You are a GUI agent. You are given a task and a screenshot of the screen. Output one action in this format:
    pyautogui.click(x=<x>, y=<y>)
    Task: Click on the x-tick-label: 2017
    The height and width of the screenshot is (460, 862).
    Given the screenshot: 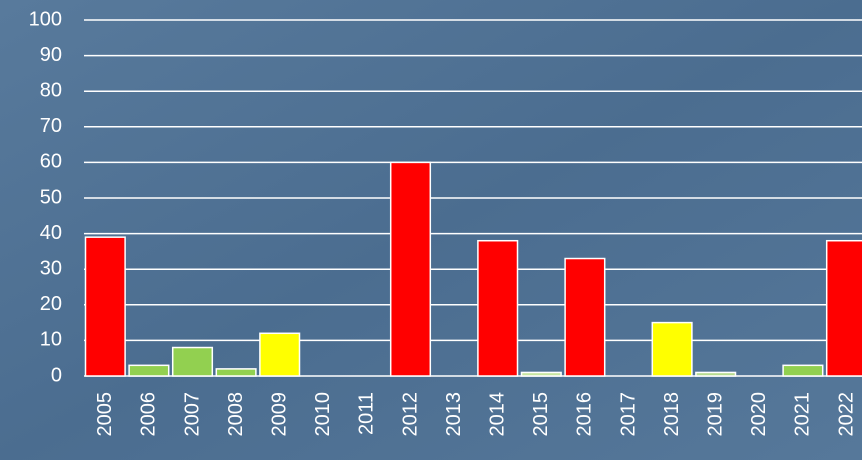 What is the action you would take?
    pyautogui.click(x=628, y=414)
    